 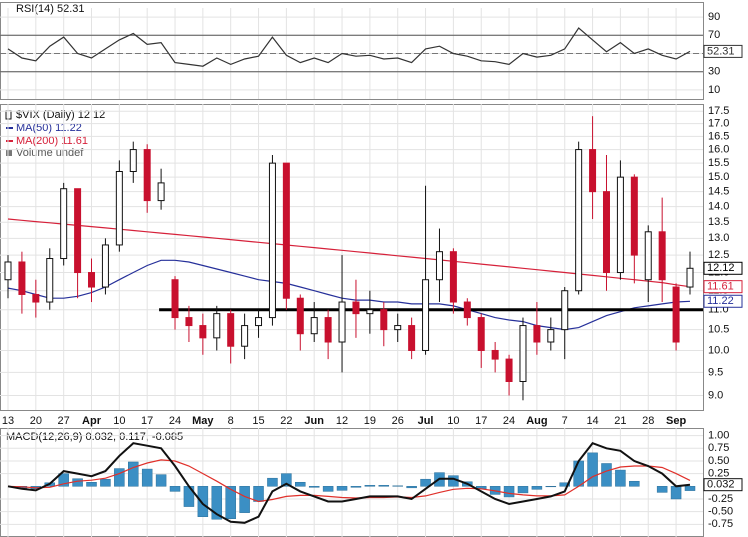 I want to click on macd-line, so click(x=349, y=481).